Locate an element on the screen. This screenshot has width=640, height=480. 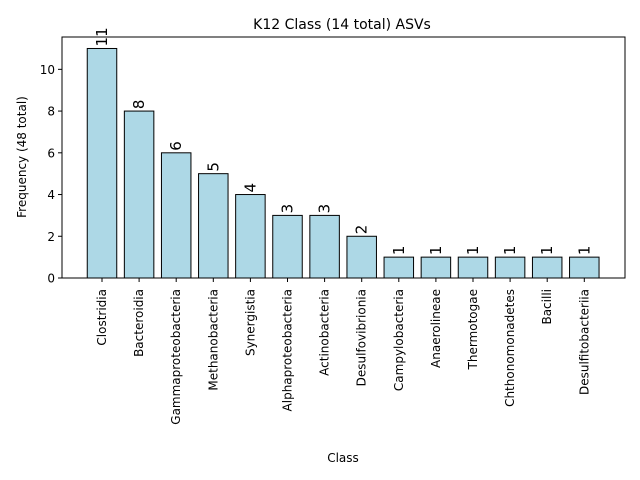
data-label-gammaproteobacteria: 6 is located at coordinates (176, 146).